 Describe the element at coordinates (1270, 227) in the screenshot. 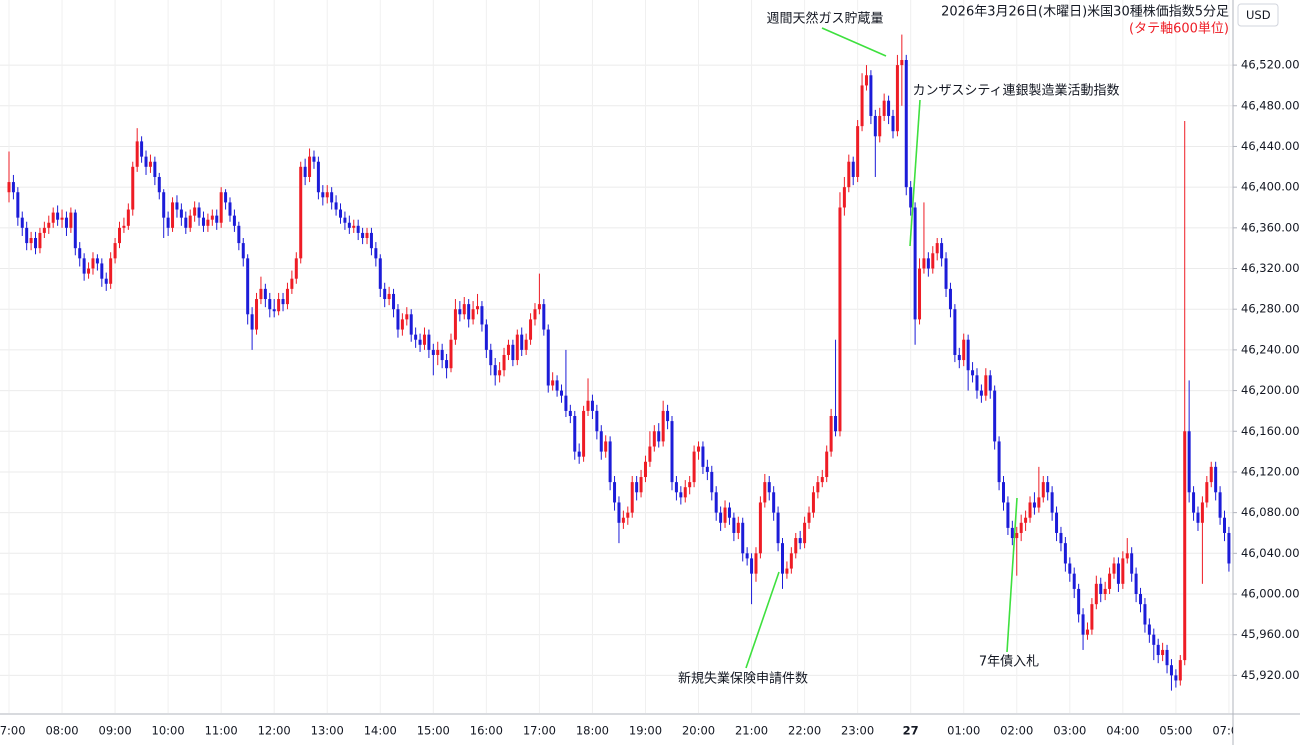

I see `y-tick-label: 46,360.00` at that location.